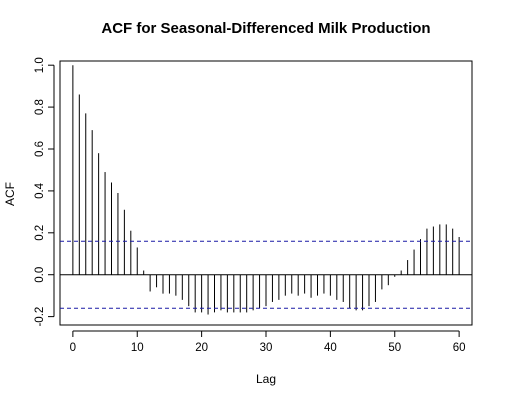  Describe the element at coordinates (394, 348) in the screenshot. I see `x-tick-label-50: 50` at that location.